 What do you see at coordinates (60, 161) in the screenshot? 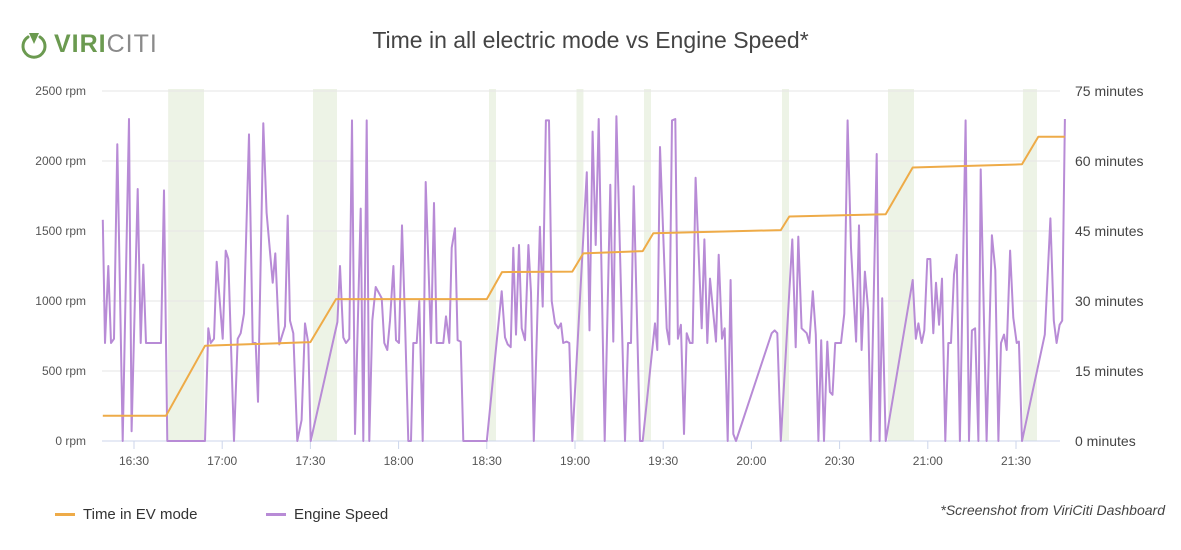
I see `left-axis-tick-label: 2000 rpm` at bounding box center [60, 161].